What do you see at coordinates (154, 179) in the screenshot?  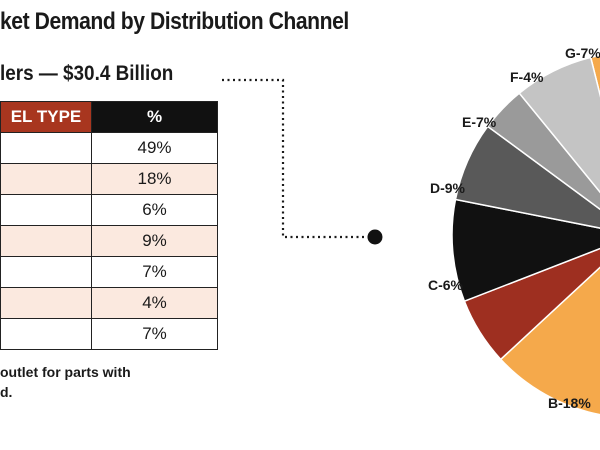 I see `percent-cell: 18%` at bounding box center [154, 179].